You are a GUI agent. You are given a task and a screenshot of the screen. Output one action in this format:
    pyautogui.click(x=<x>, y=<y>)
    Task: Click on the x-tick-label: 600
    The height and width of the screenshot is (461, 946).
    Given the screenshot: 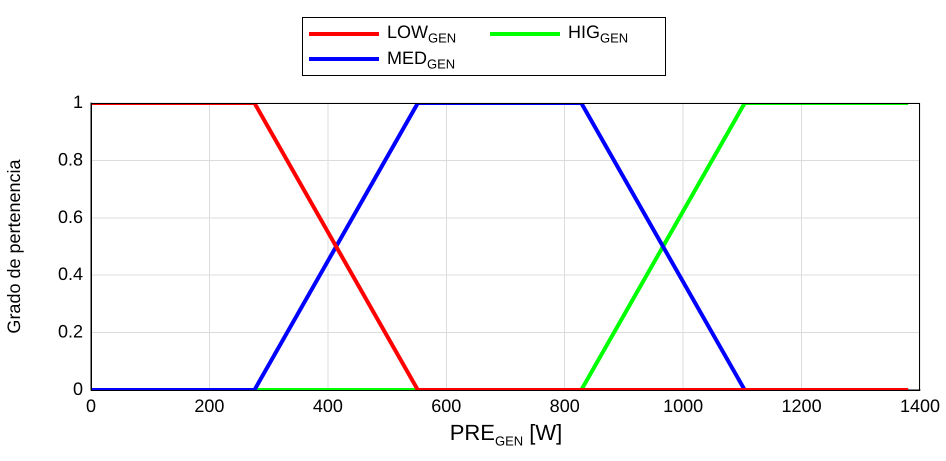 What is the action you would take?
    pyautogui.click(x=446, y=406)
    